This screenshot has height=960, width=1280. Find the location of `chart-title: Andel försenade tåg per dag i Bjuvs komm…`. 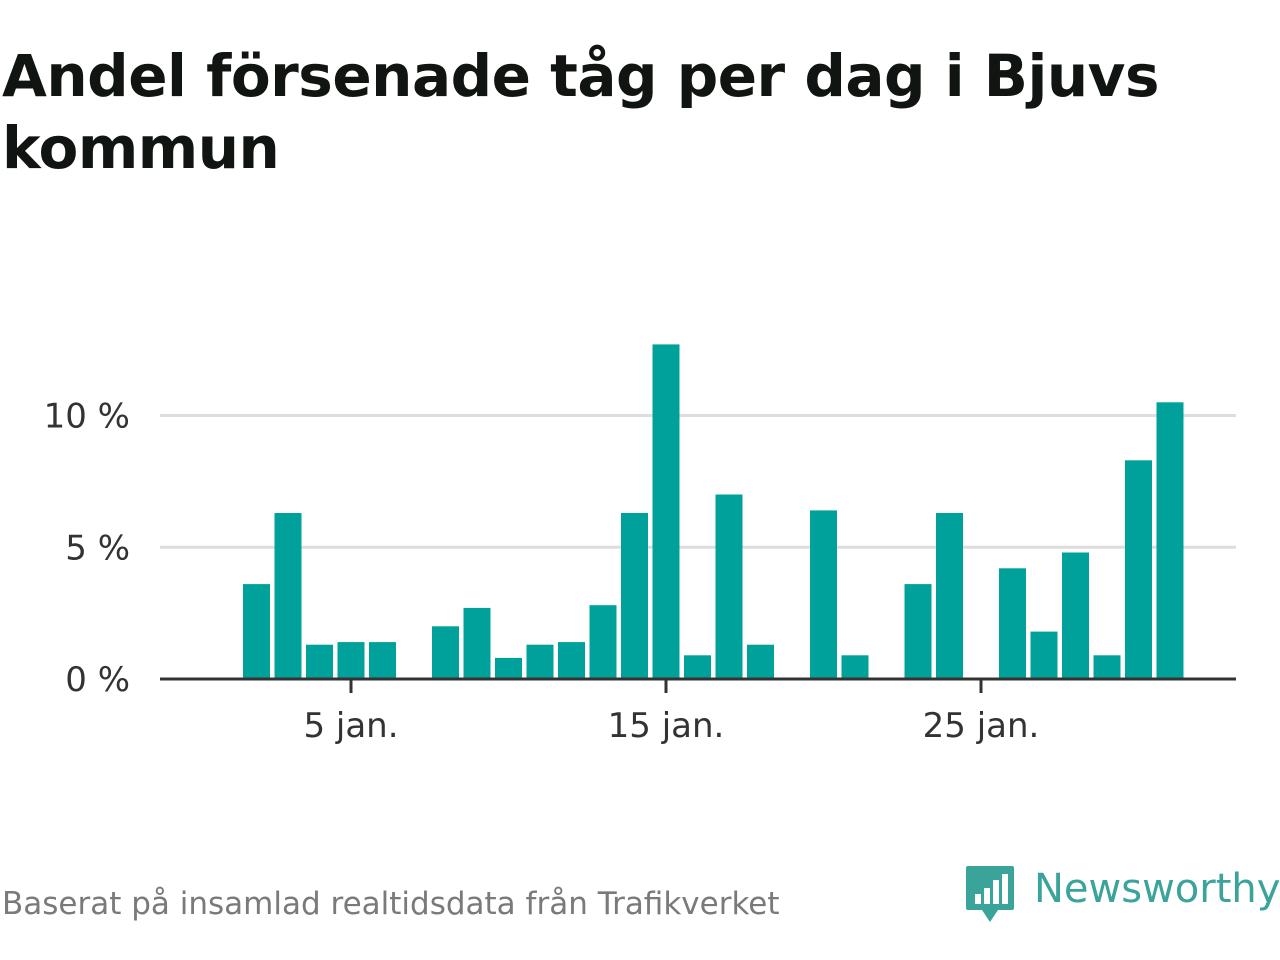

chart-title: Andel försenade tåg per dag i Bjuvs komm… is located at coordinates (581, 112).